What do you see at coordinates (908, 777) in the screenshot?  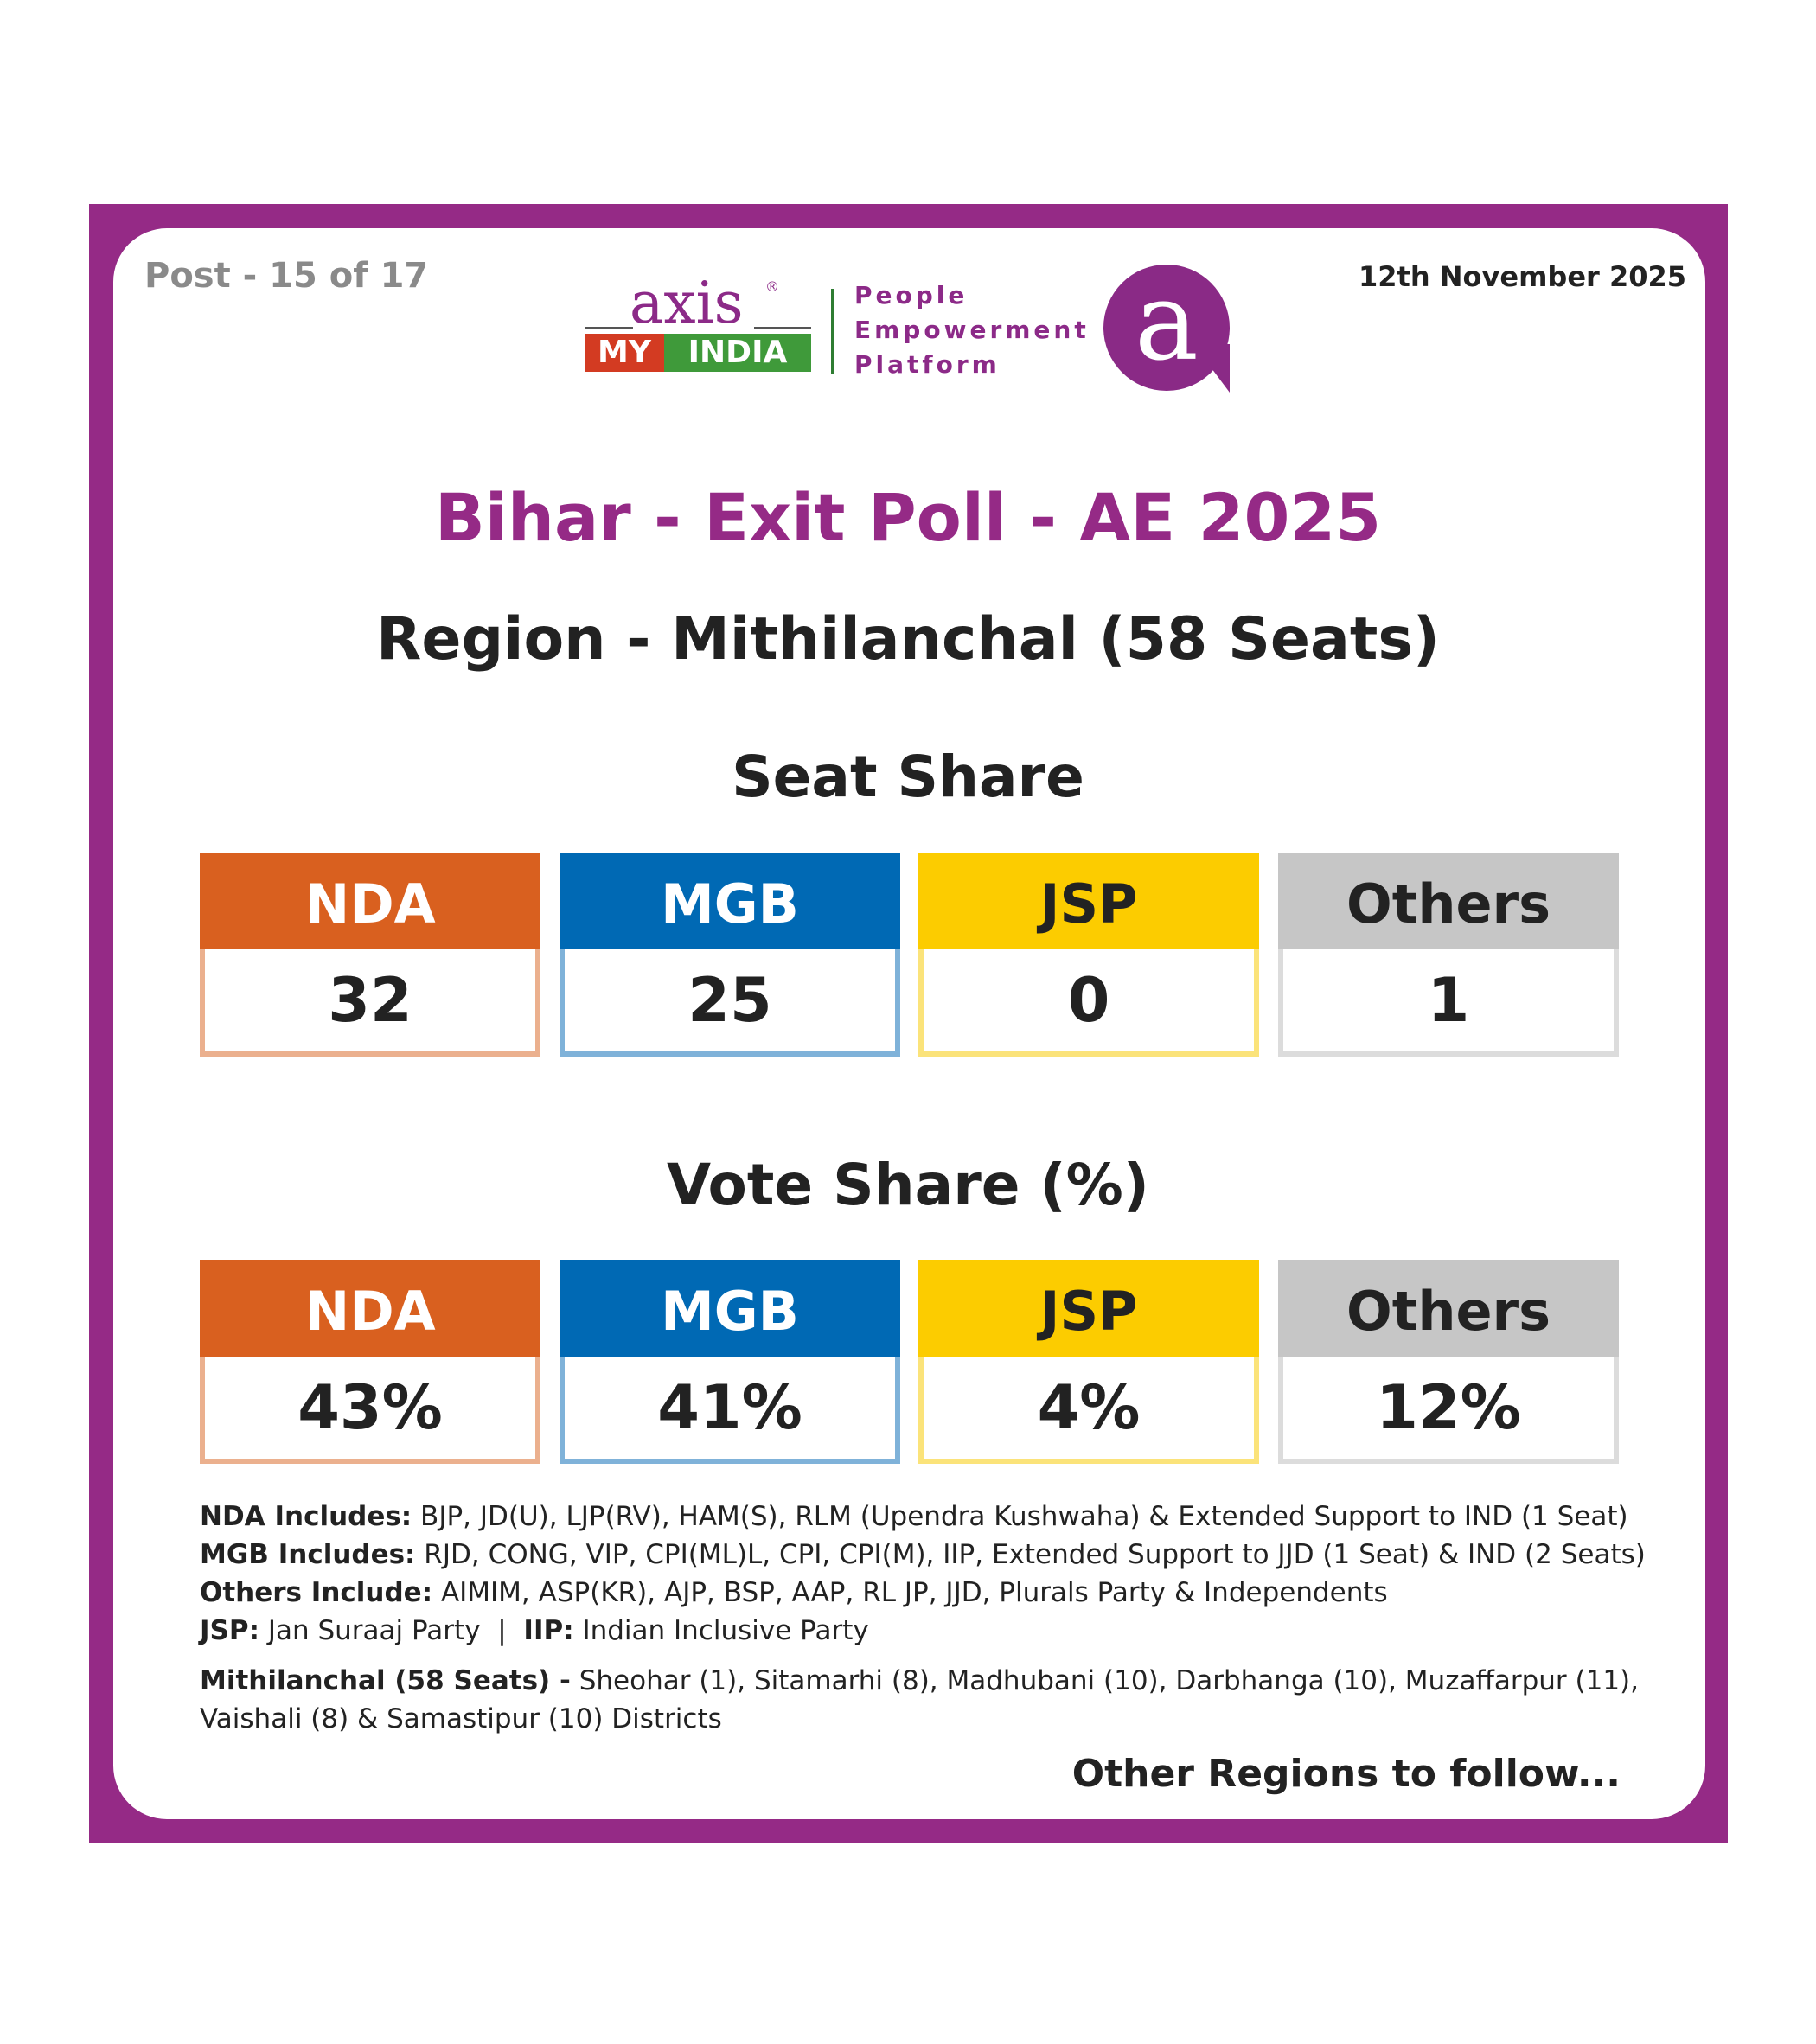 I see `seat-share-title: Seat Share` at bounding box center [908, 777].